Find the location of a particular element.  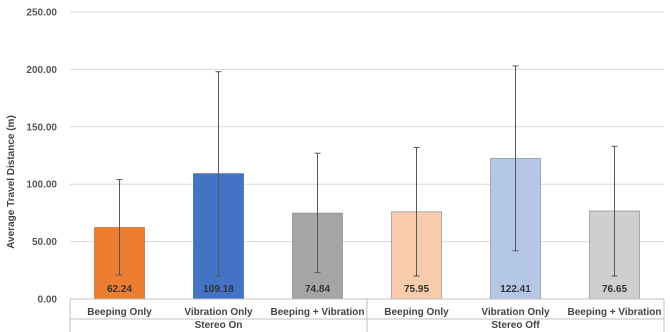

group-label: Stereo On is located at coordinates (219, 325).